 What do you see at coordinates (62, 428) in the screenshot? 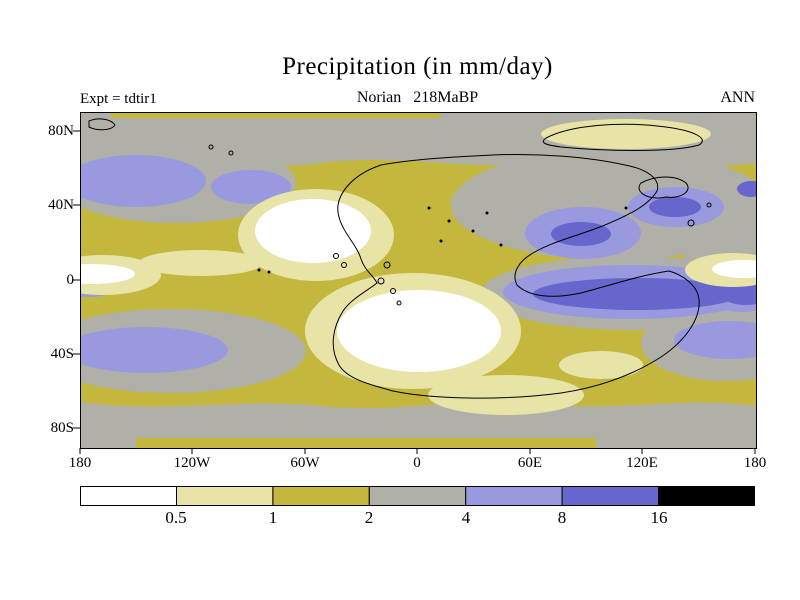
I see `lat-tick-label: 80S` at bounding box center [62, 428].